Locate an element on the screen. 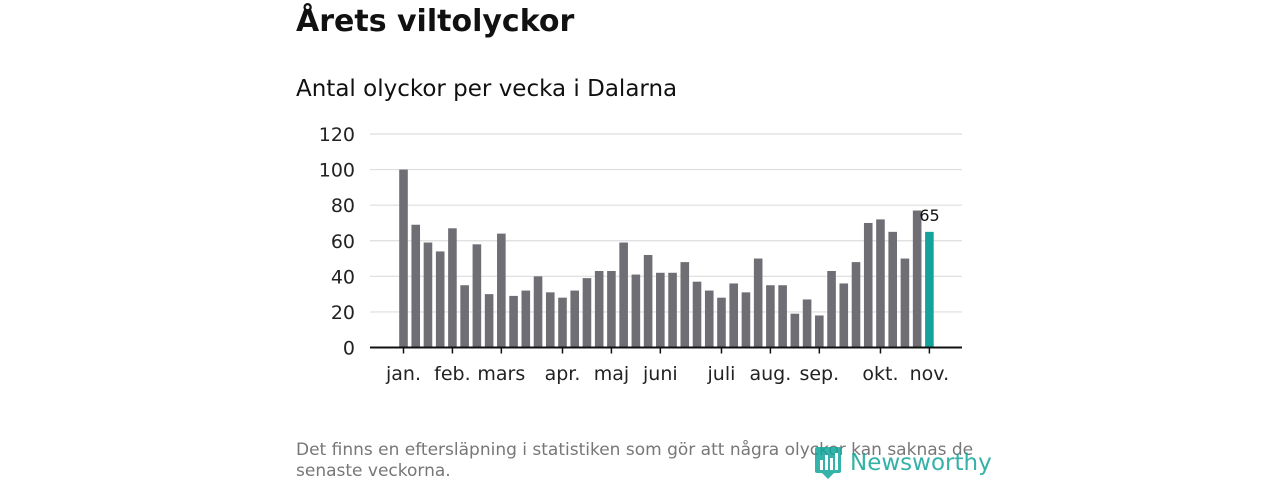 The width and height of the screenshot is (1280, 482). newsworthy-logo: Newsworthy is located at coordinates (903, 463).